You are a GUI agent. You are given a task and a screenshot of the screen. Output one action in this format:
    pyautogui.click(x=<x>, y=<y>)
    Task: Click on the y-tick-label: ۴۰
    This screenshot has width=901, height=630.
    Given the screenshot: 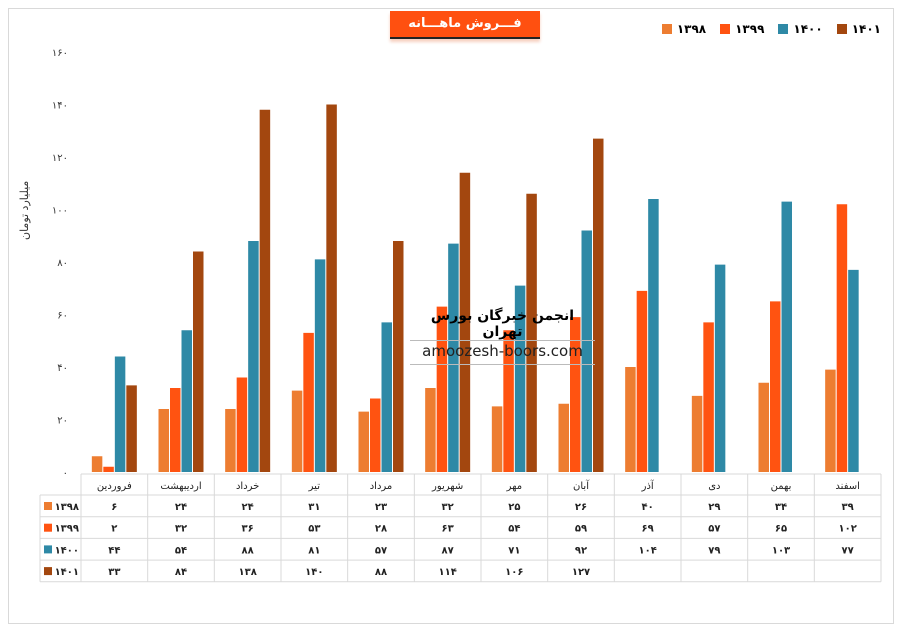 What is the action you would take?
    pyautogui.click(x=62, y=368)
    